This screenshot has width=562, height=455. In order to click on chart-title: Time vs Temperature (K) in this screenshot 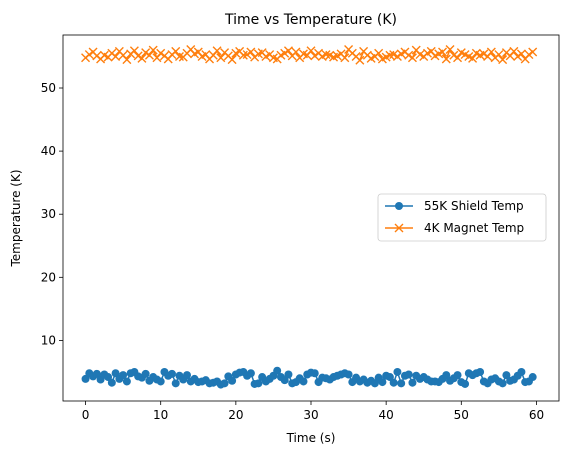, I will do `click(310, 20)`.